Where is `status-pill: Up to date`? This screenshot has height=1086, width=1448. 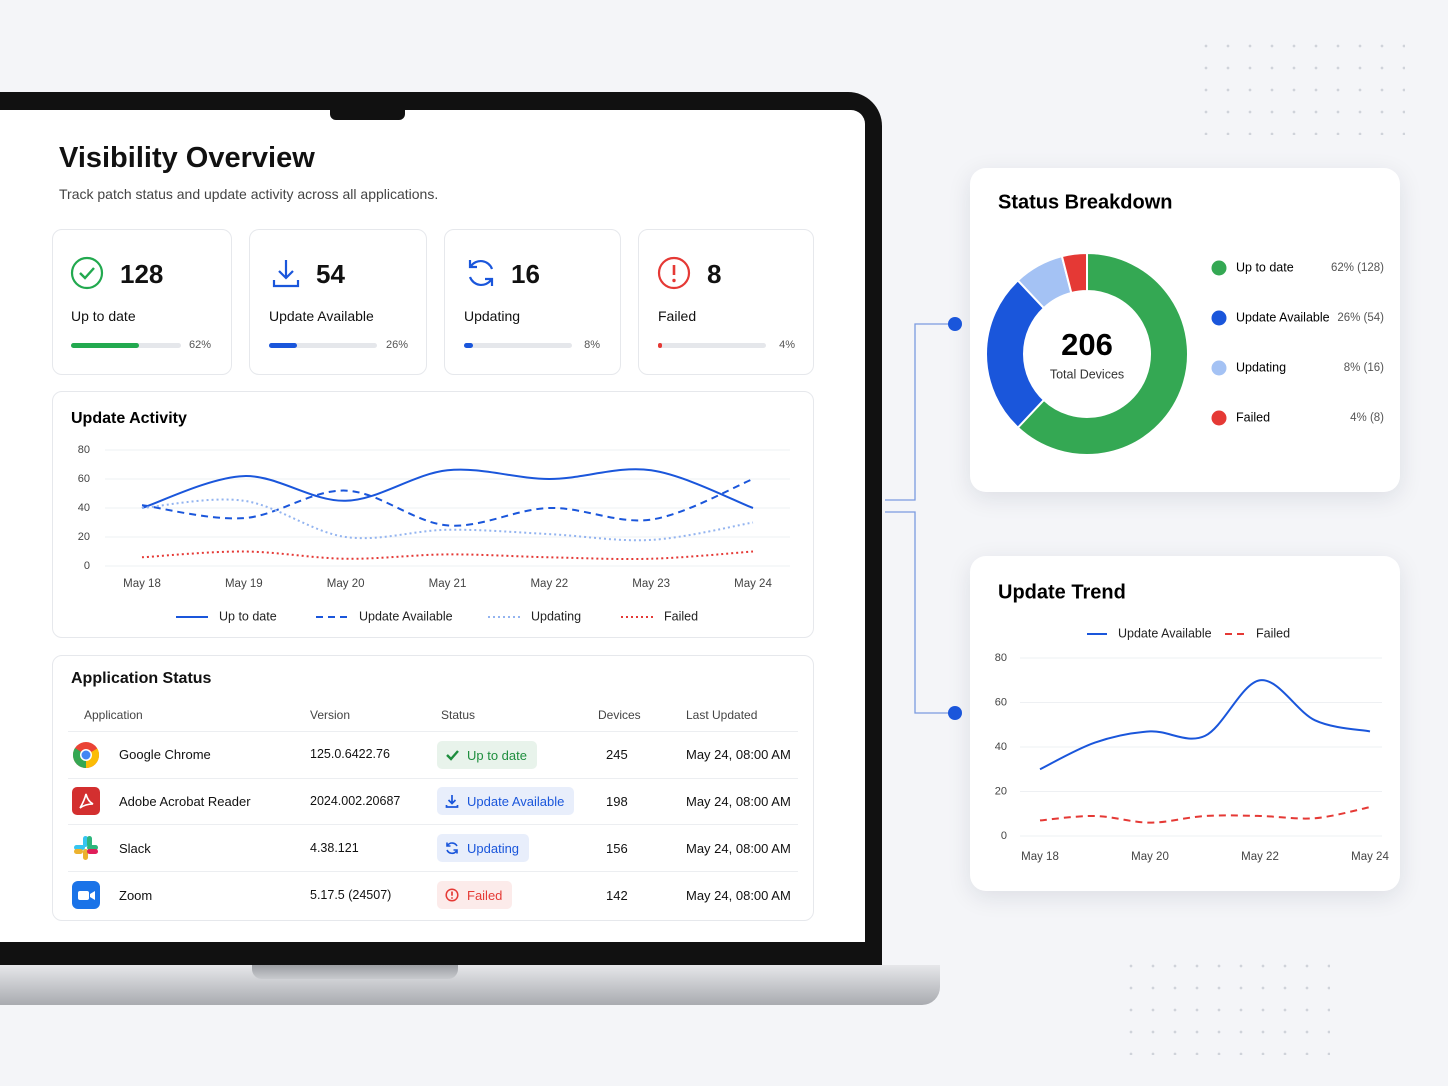
status-pill: Up to date is located at coordinates (487, 755).